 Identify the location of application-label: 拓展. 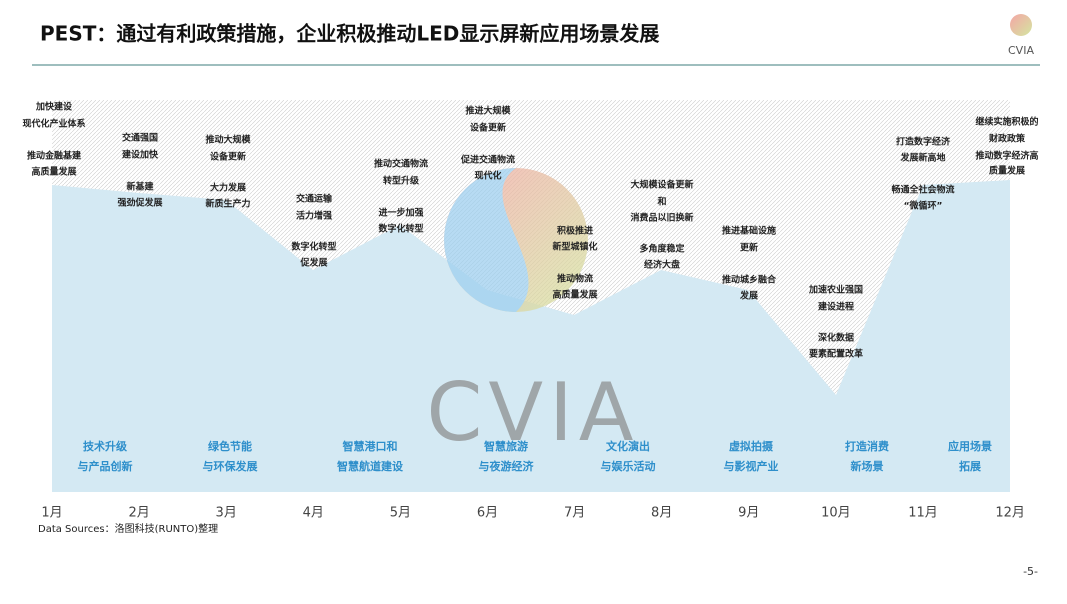
(970, 466).